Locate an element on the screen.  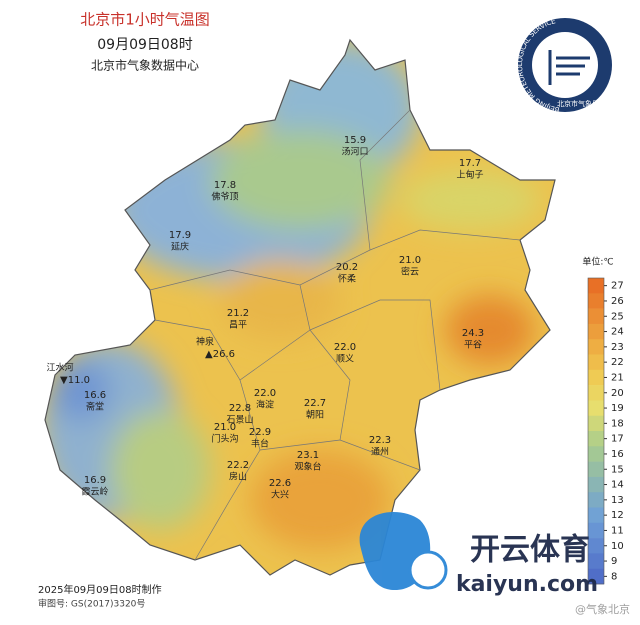
station-name: 佛爷顶 is located at coordinates (224, 197).